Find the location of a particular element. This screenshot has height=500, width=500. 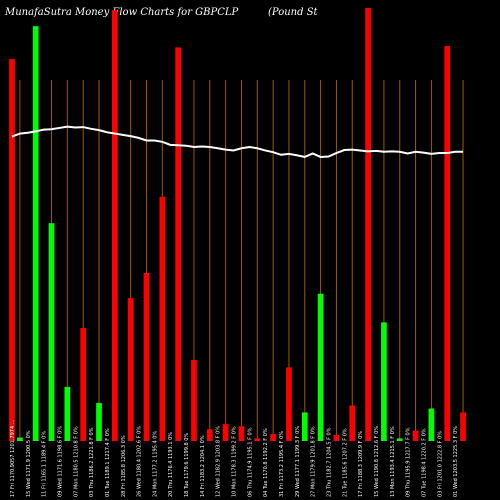

x-tick-label: 18 Tue 1179.6 1199.8 0% is located at coordinates (187, 465).